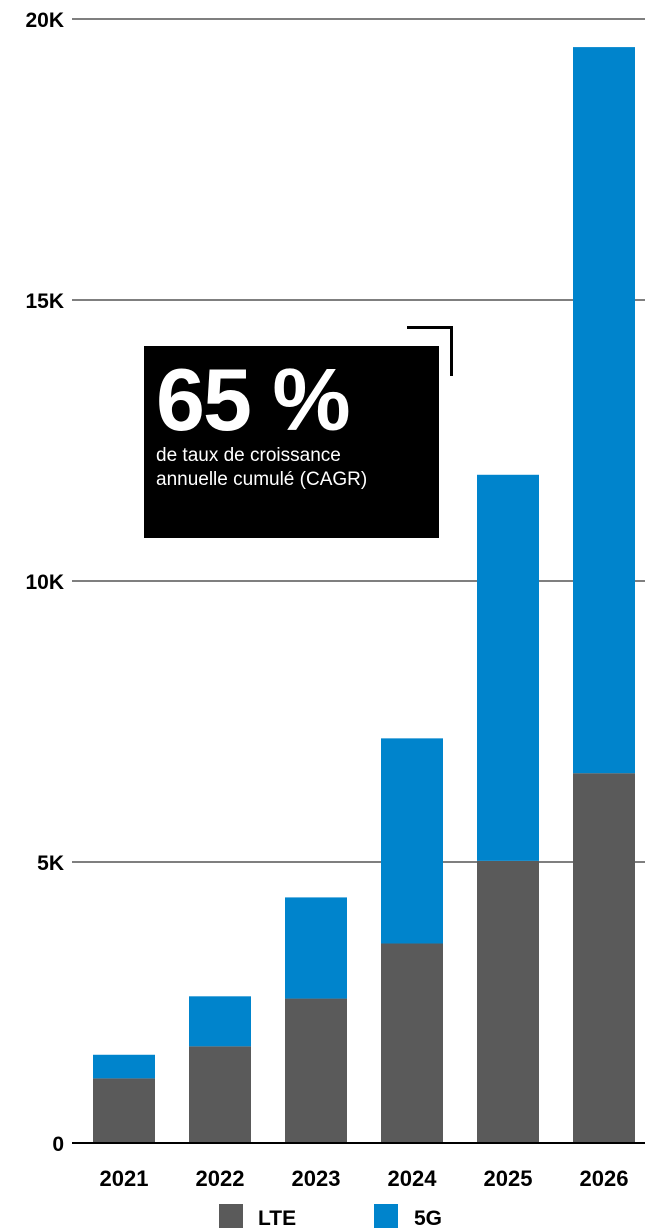 The width and height of the screenshot is (645, 1231). Describe the element at coordinates (50, 863) in the screenshot. I see `y-tick-label-5K: 5K` at that location.